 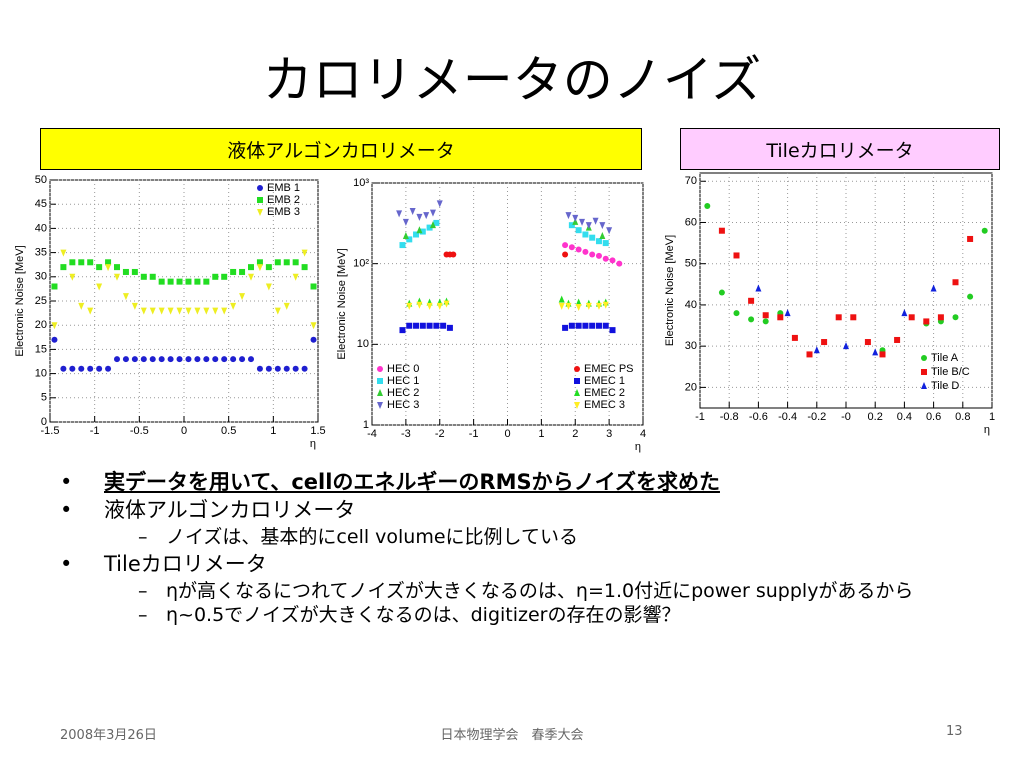 I want to click on x-tick-label: 0.8, so click(x=962, y=417).